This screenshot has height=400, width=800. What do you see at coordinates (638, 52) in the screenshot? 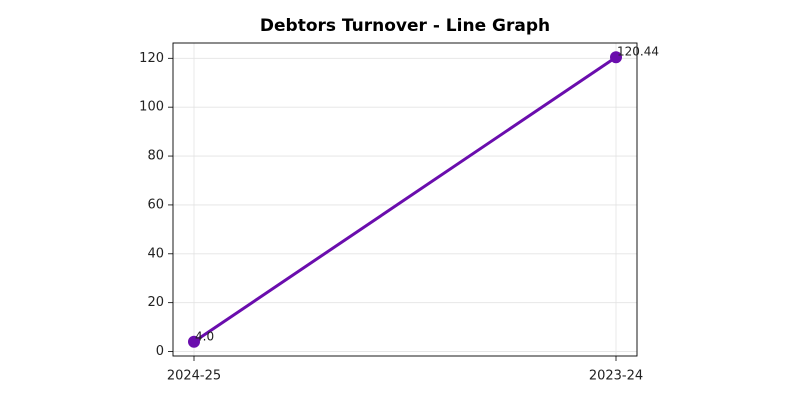
I see `value-label: 120.44` at bounding box center [638, 52].